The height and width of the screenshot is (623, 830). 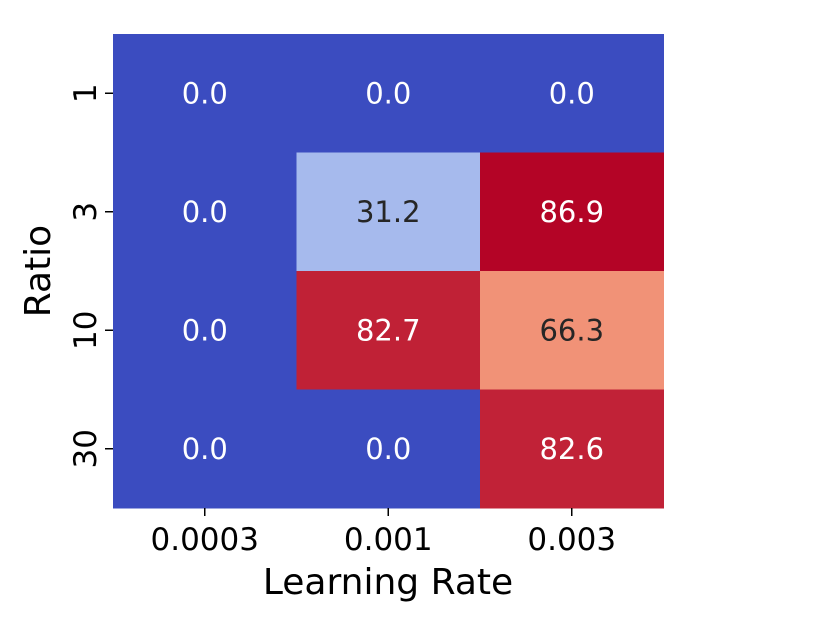 I want to click on x-axis-label: Learning Rate, so click(x=388, y=582).